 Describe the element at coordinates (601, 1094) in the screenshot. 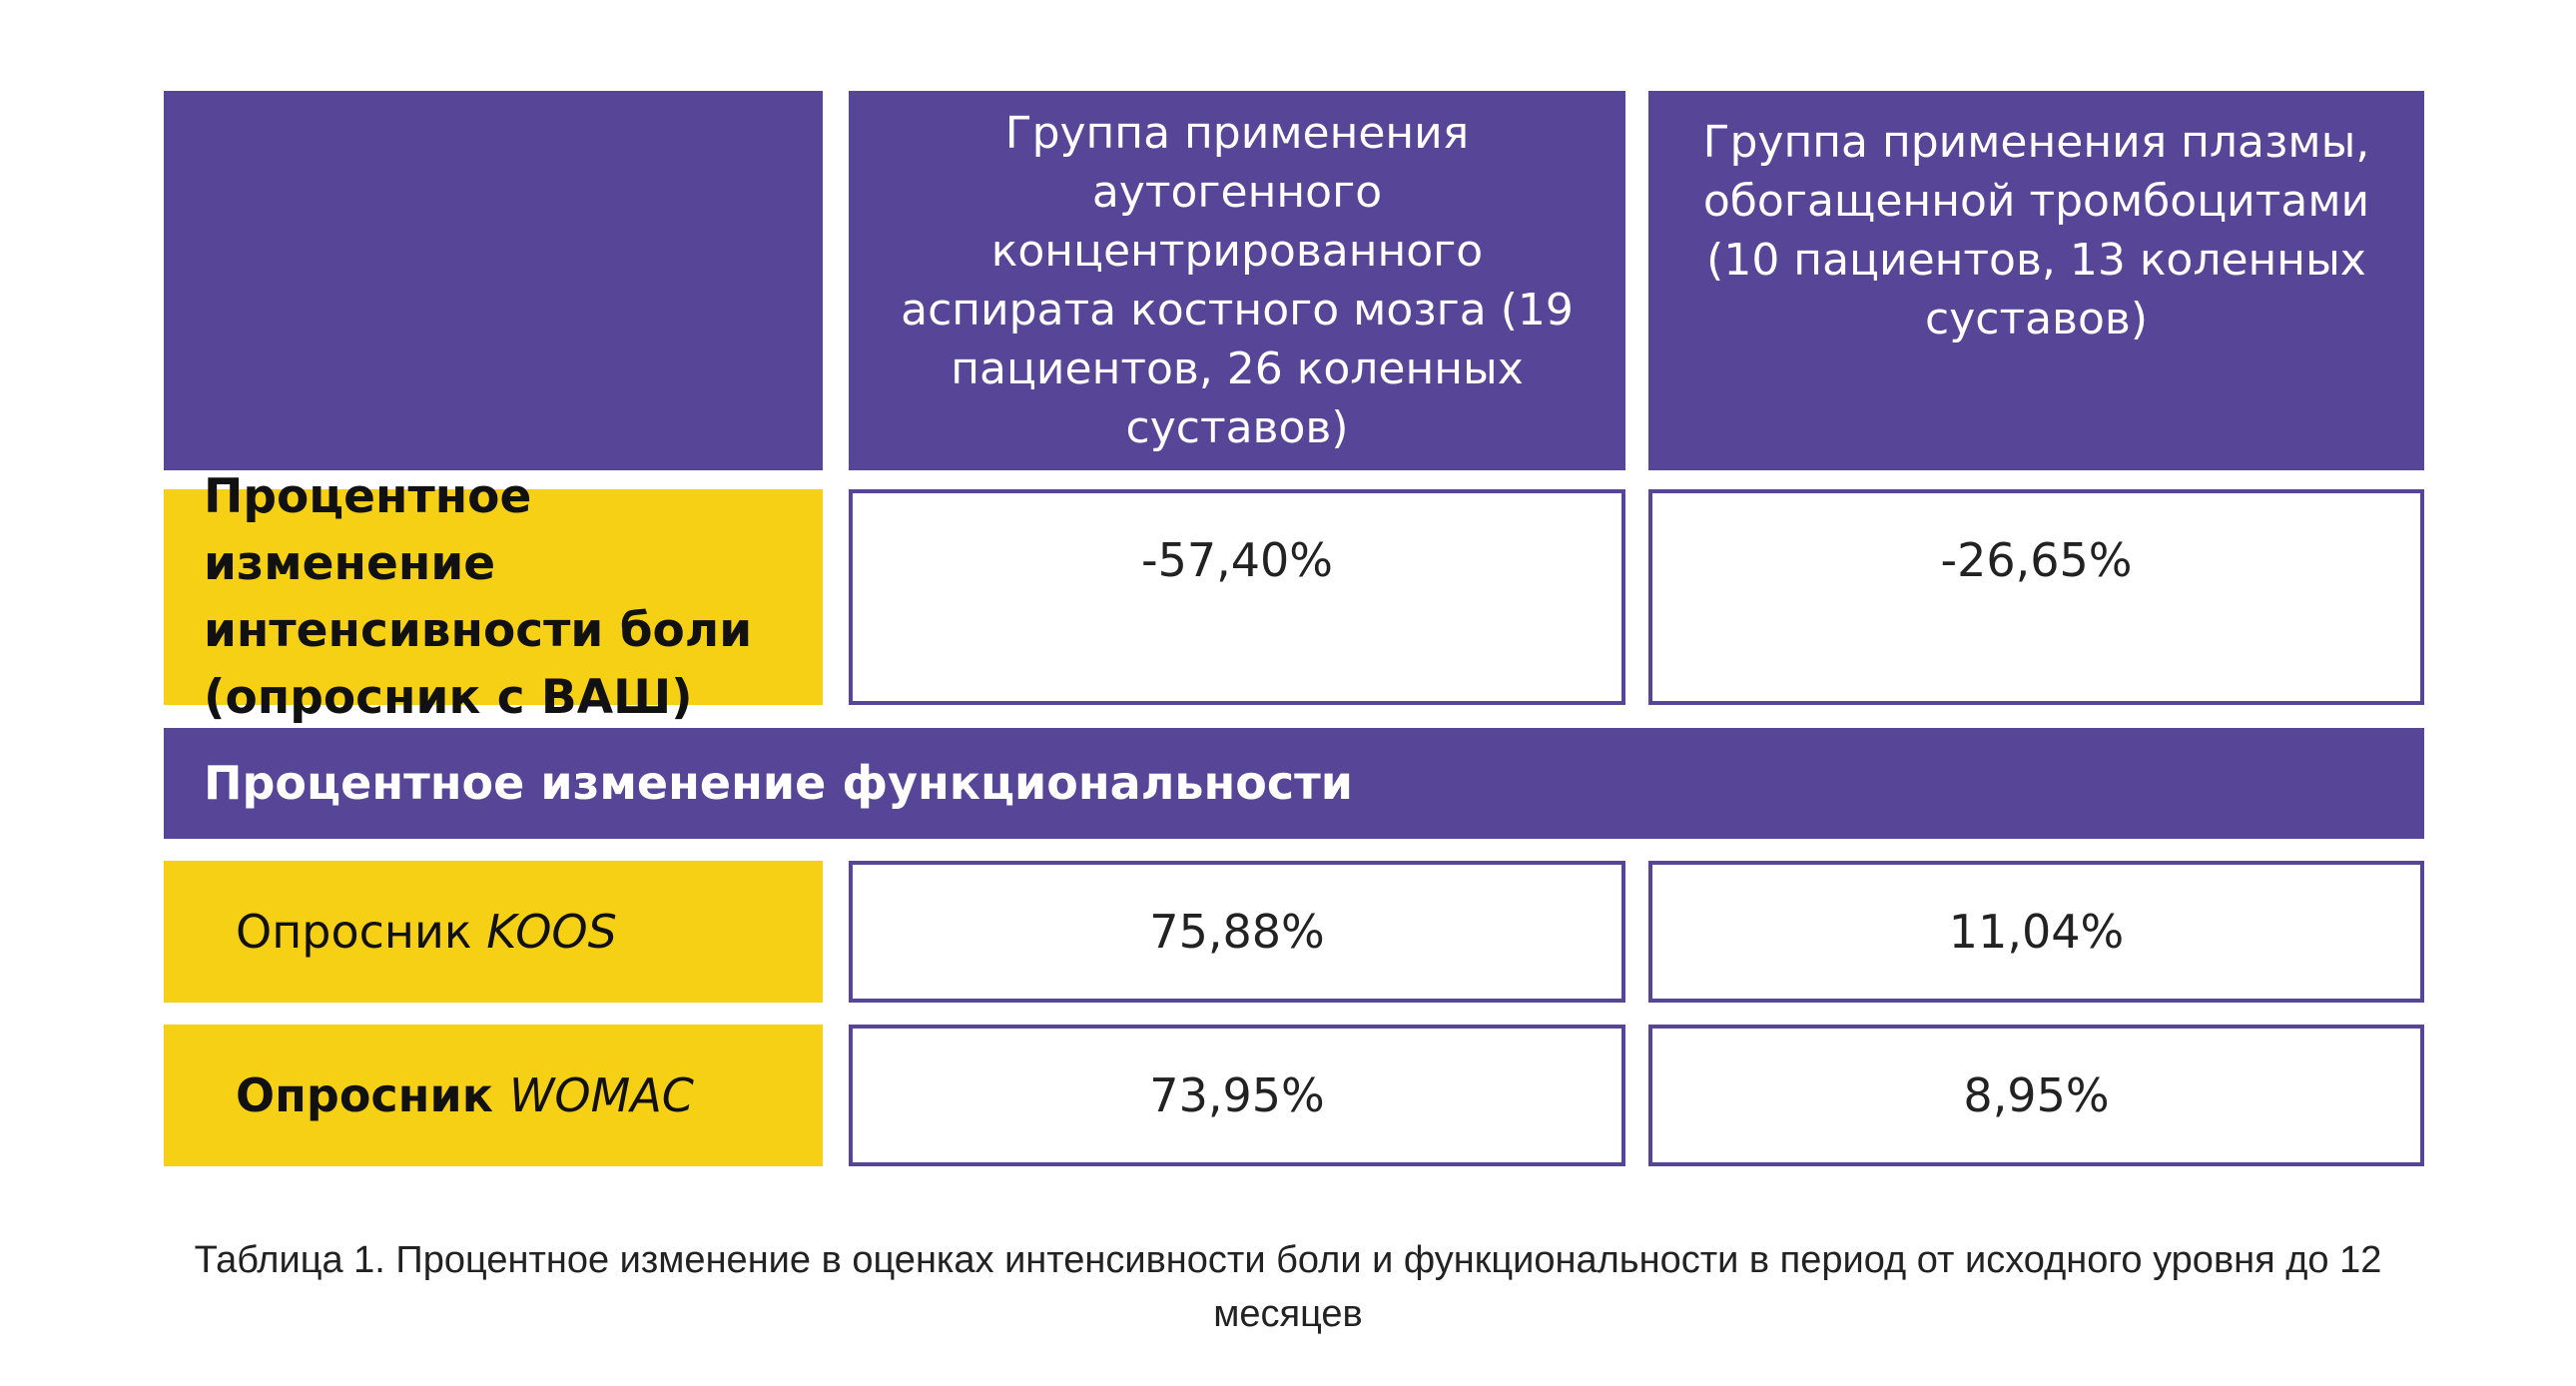

I see `row-label-italic: WOMAC` at that location.